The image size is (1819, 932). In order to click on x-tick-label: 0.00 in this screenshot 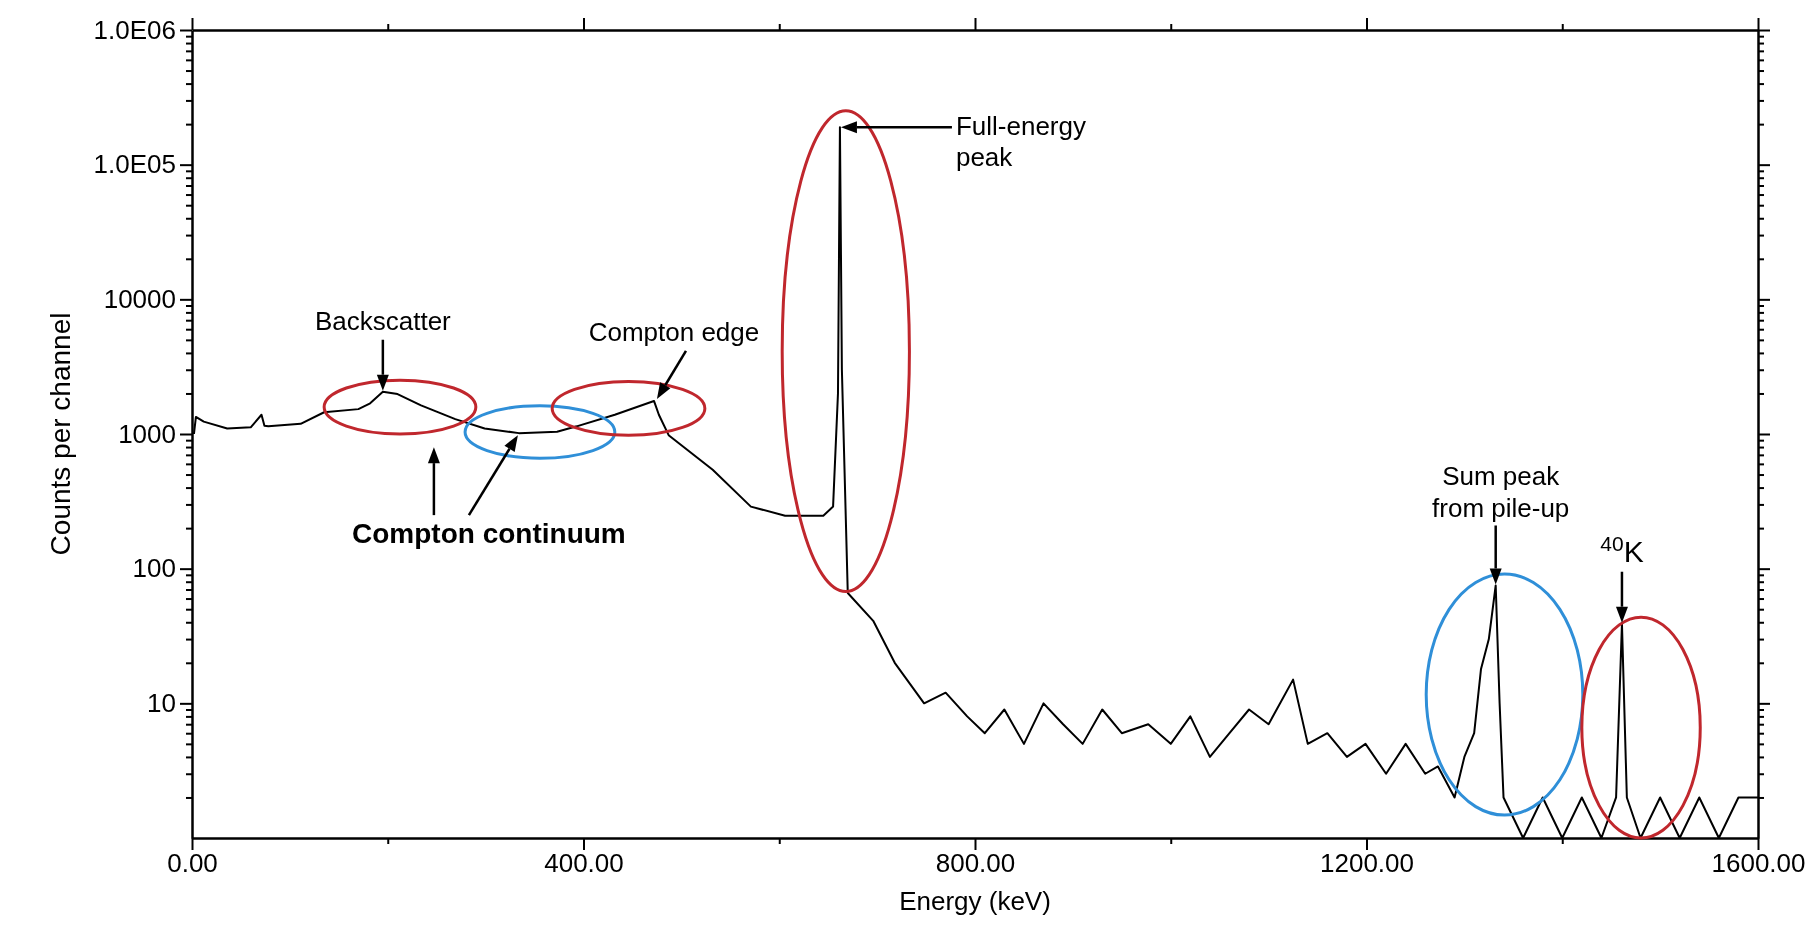, I will do `click(192, 863)`.